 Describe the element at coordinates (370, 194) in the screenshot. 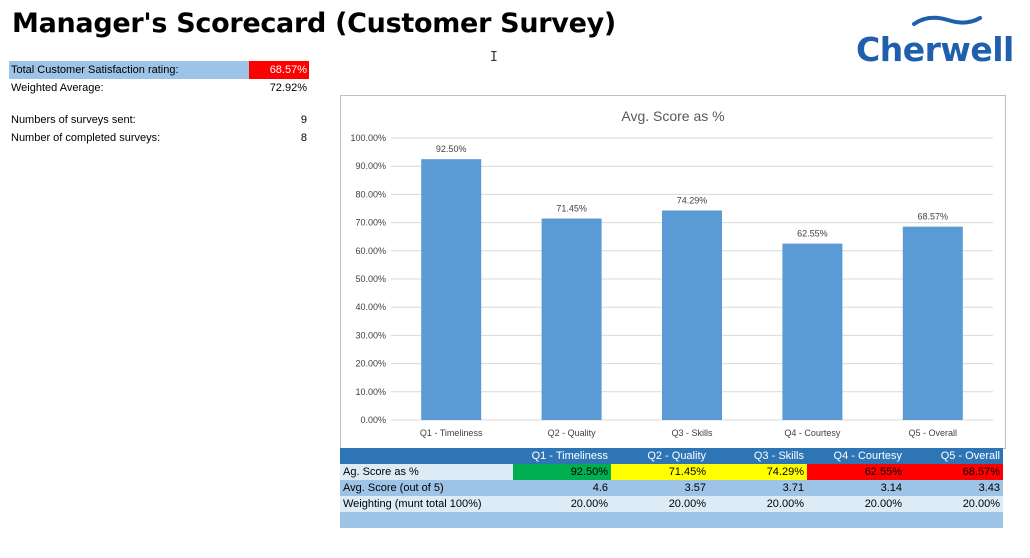

I see `y-tick-label: 80.00%` at that location.